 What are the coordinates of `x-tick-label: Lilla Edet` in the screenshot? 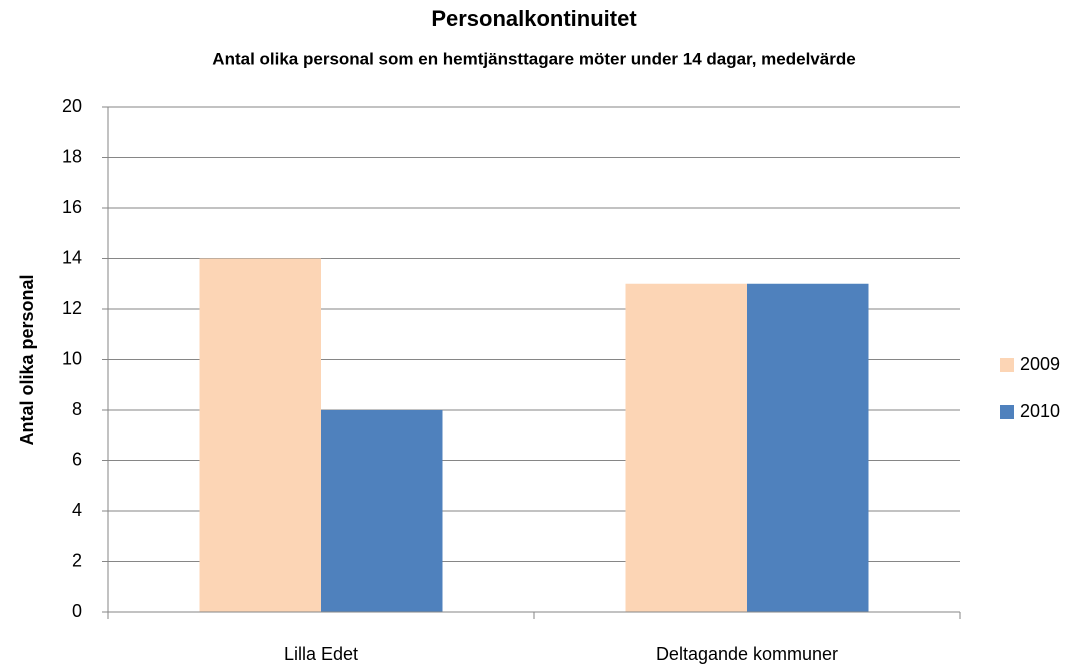 It's located at (321, 654).